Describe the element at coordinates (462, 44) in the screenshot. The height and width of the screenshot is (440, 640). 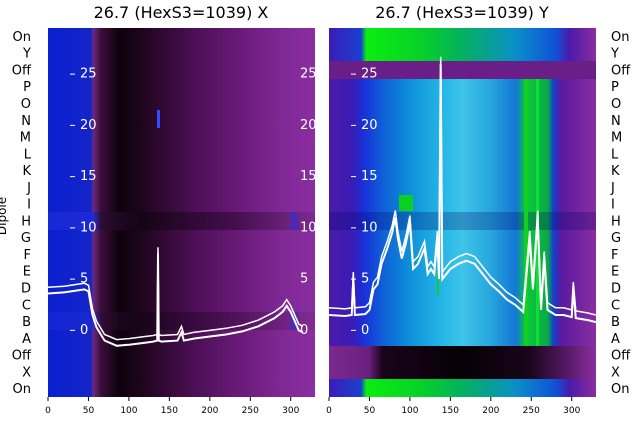
I see `heatmap-top-band-y` at that location.